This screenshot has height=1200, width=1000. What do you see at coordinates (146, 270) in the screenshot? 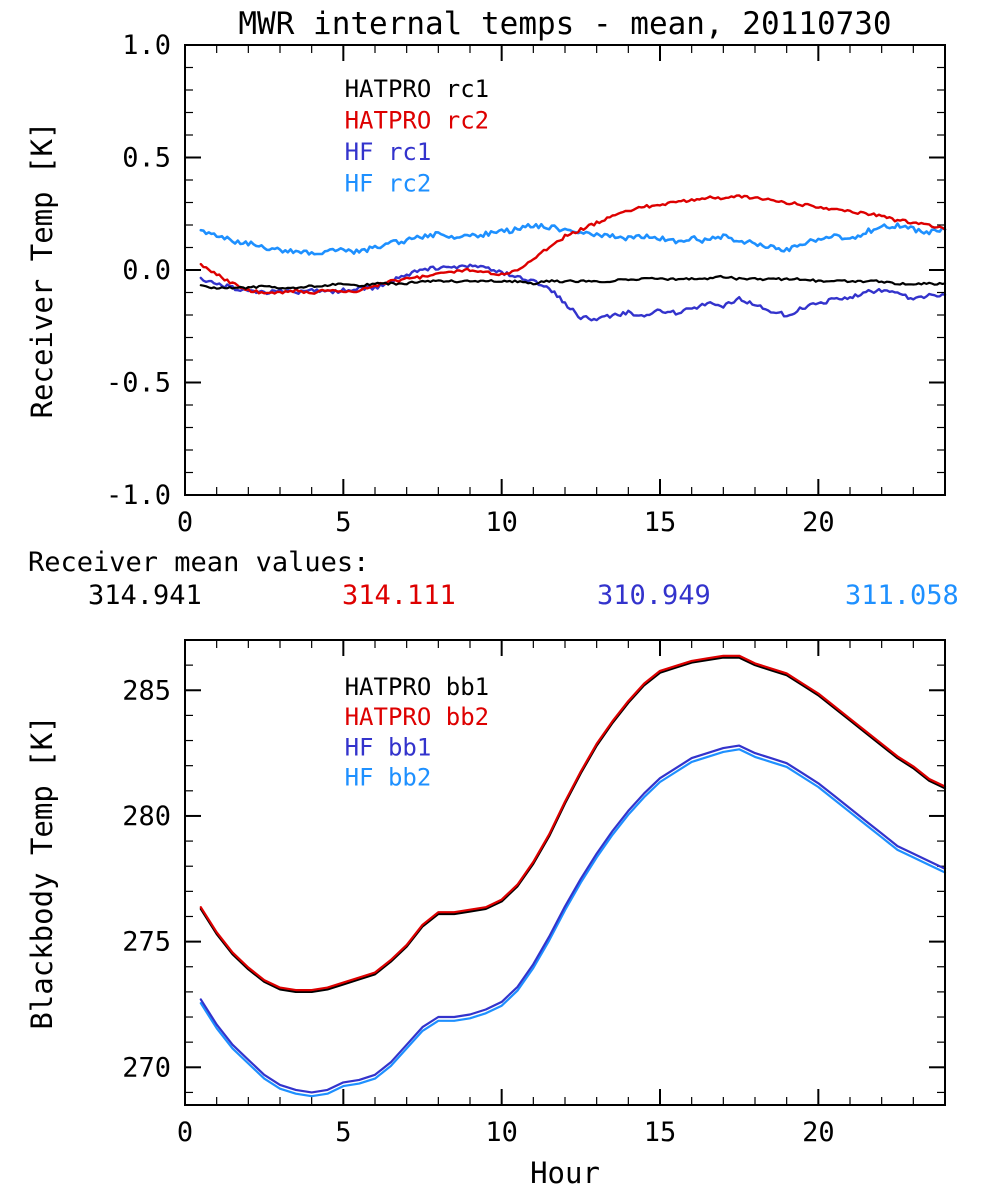
I see `y-tick-label: 0.0` at bounding box center [146, 270].